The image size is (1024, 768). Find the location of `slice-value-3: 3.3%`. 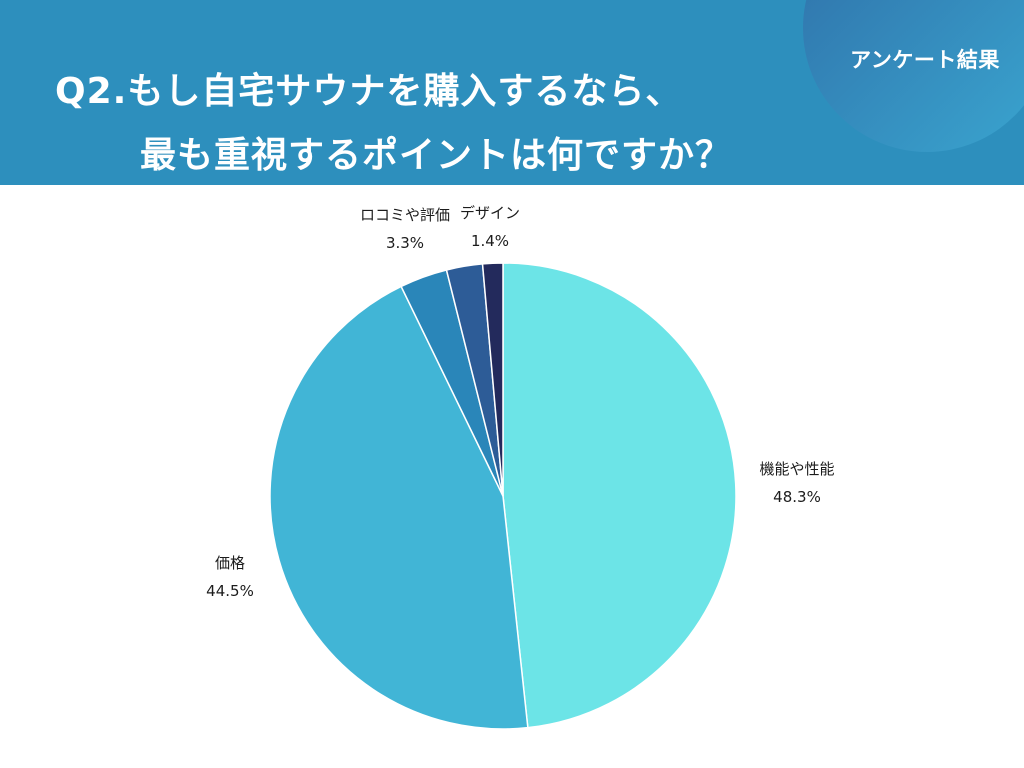

slice-value-3: 3.3% is located at coordinates (405, 243).